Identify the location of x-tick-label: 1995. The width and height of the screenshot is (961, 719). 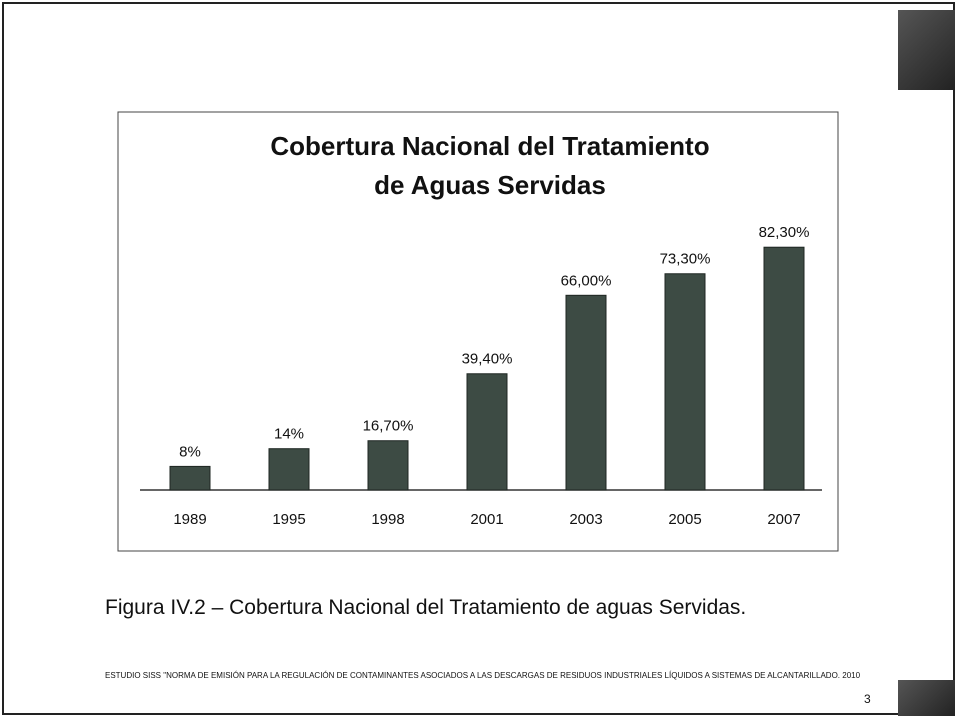
(288, 519).